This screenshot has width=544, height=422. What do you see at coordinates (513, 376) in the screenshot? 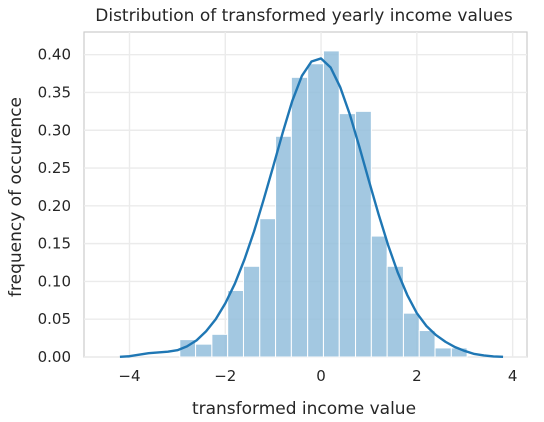
I see `x-tick-label: 4` at bounding box center [513, 376].